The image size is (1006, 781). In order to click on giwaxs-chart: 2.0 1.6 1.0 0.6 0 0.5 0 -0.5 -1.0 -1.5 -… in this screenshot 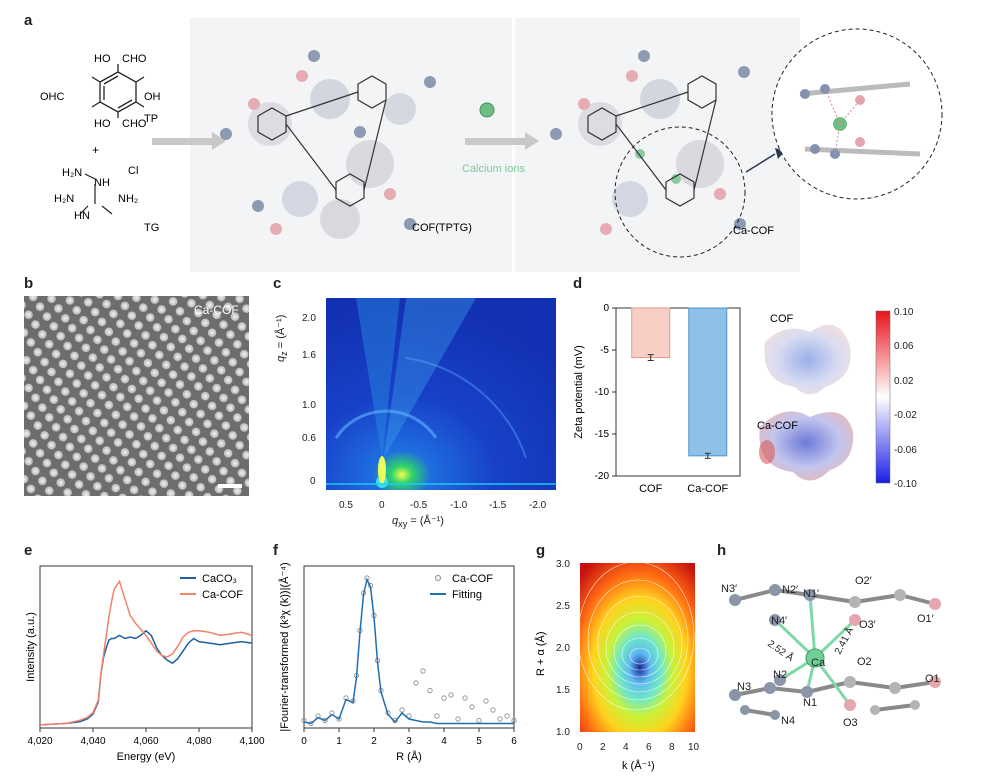, I will do `click(429, 404)`.